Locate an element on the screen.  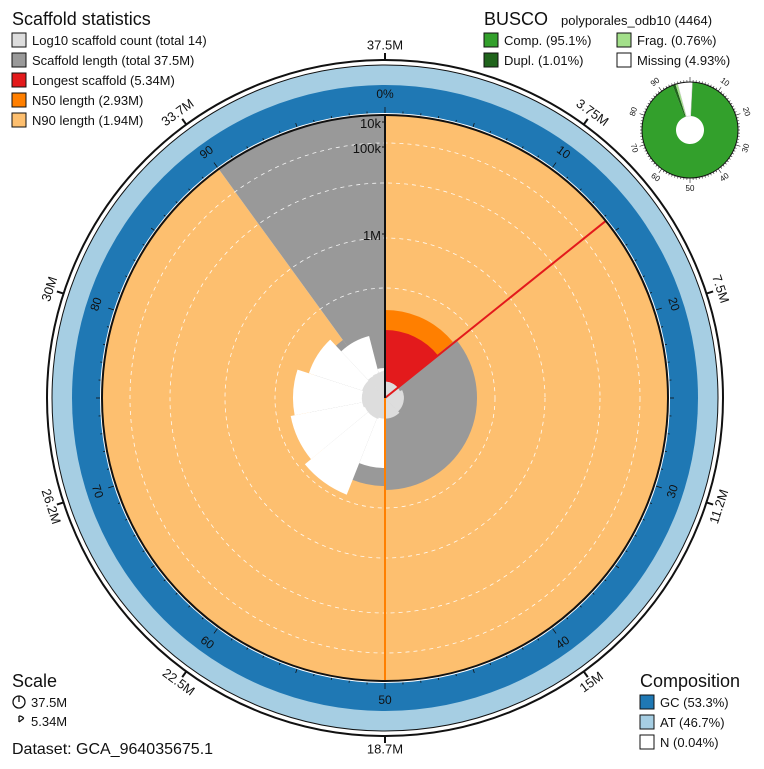
legend-label-scaffold-length: Scaffold length (total 37.5M) is located at coordinates (113, 60).